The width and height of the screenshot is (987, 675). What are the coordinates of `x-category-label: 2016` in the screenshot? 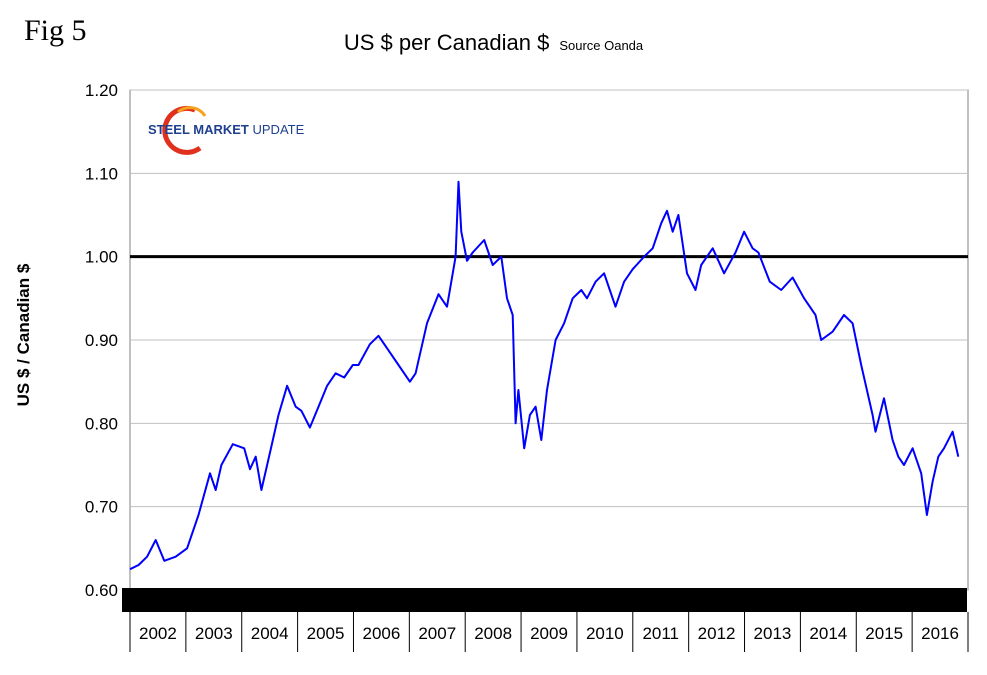 It's located at (940, 633).